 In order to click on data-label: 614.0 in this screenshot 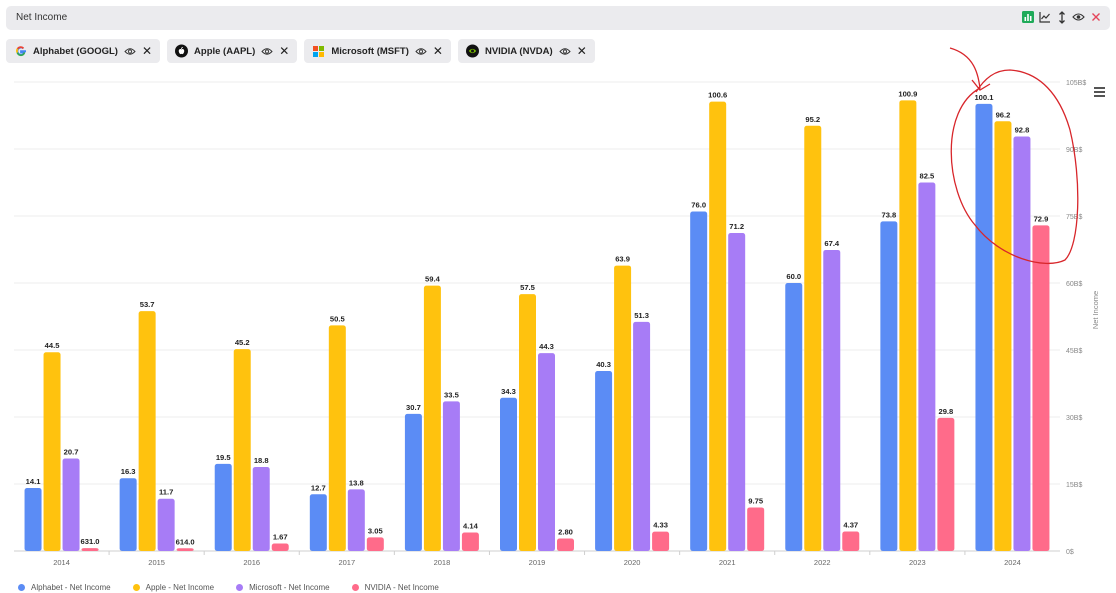, I will do `click(185, 541)`.